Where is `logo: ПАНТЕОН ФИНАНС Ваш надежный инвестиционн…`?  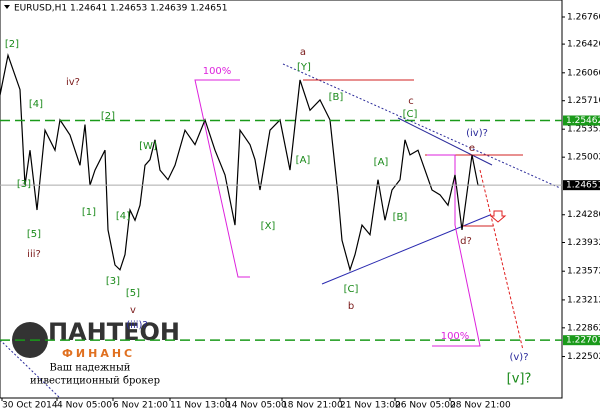 logo: ПАНТЕОН ФИНАНС Ваш надежный инвестиционн… is located at coordinates (96, 352).